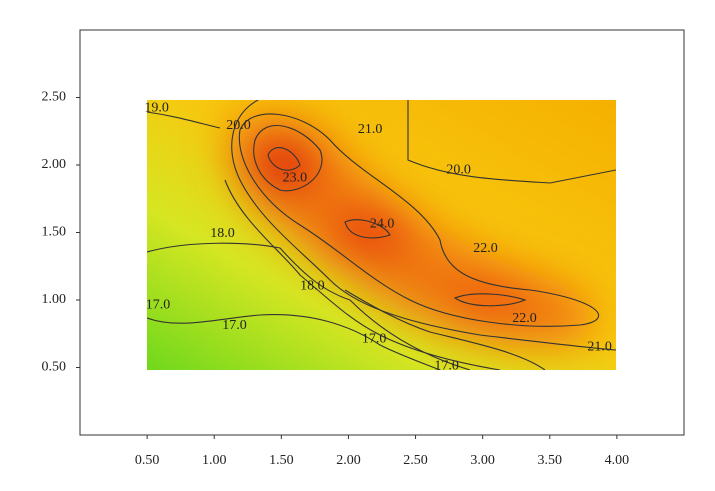 The width and height of the screenshot is (715, 491). I want to click on x-tick-label: 3.50, so click(550, 460).